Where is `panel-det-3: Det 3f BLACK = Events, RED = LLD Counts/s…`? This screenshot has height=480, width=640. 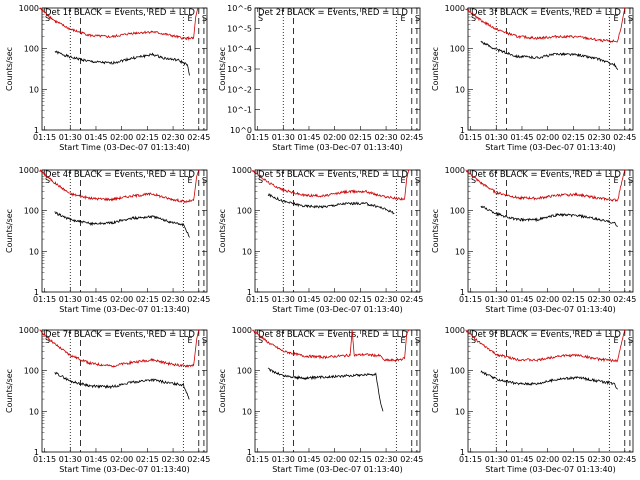 panel-det-3: Det 3f BLACK = Events, RED = LLD Counts/s… is located at coordinates (533, 78).